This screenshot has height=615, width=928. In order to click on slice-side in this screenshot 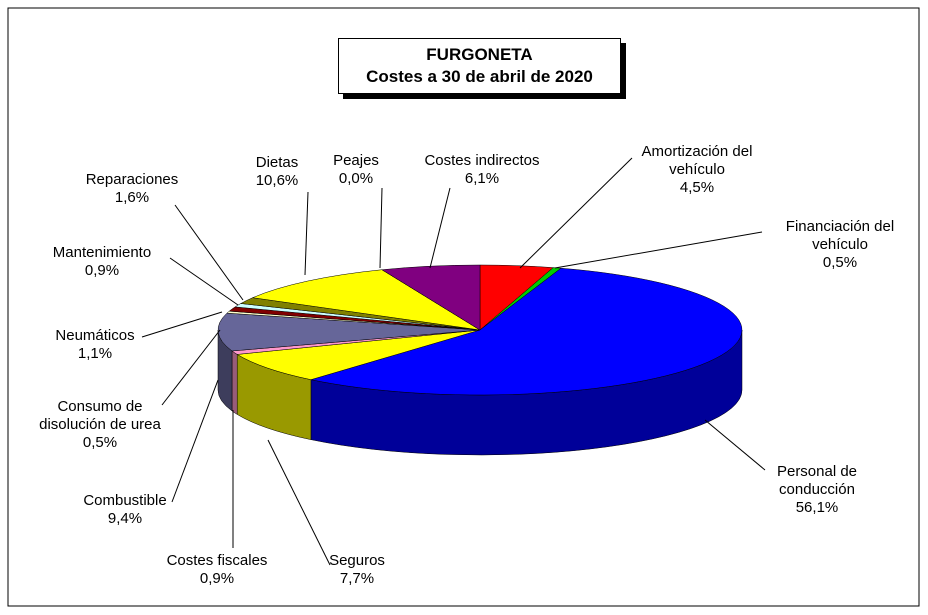, I will do `click(234, 382)`.